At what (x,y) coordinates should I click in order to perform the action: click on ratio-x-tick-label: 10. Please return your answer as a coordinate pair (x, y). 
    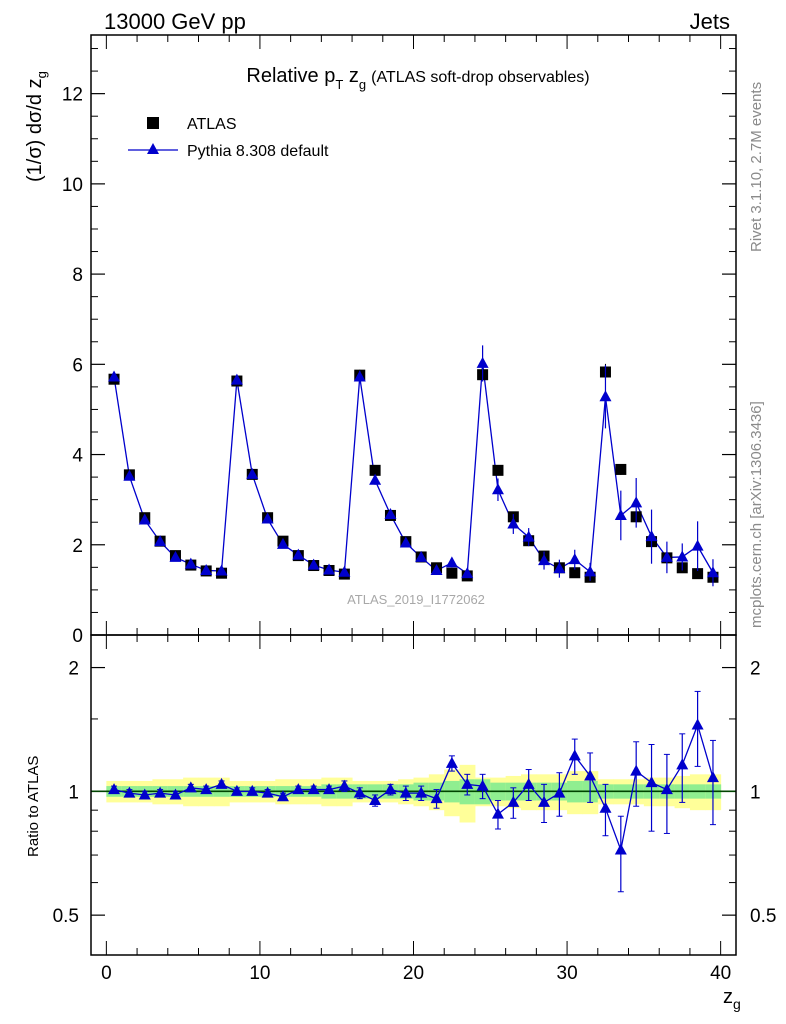
    Looking at the image, I should click on (259, 973).